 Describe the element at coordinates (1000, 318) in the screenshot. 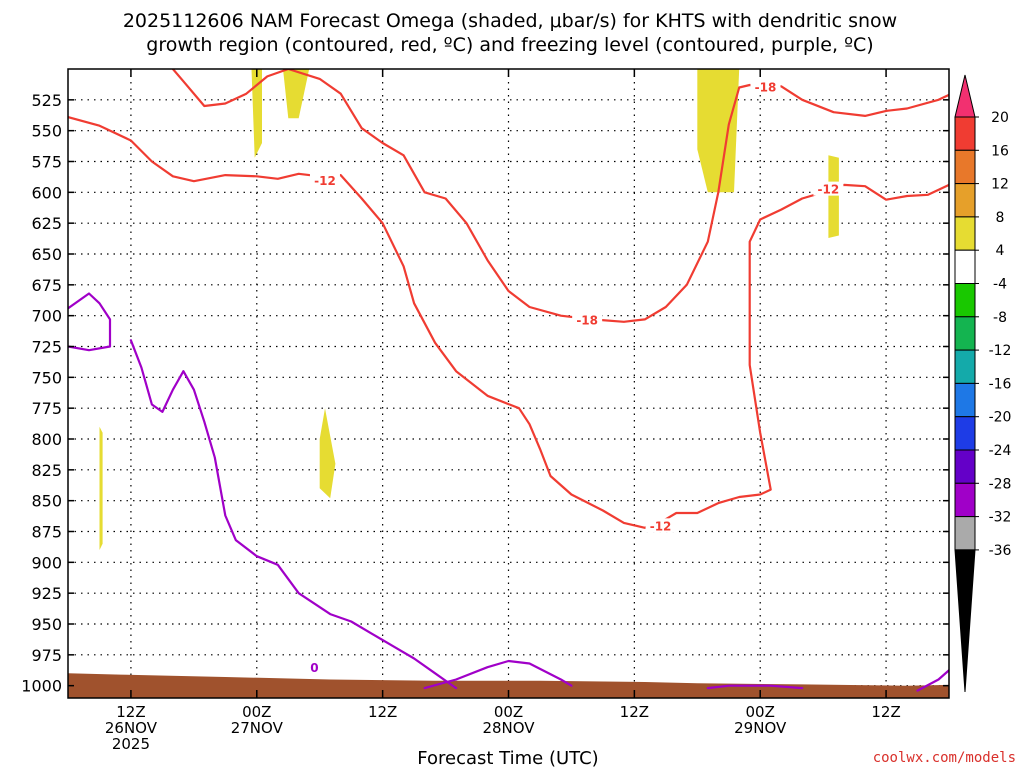

I see `colorbar-label: -8` at that location.